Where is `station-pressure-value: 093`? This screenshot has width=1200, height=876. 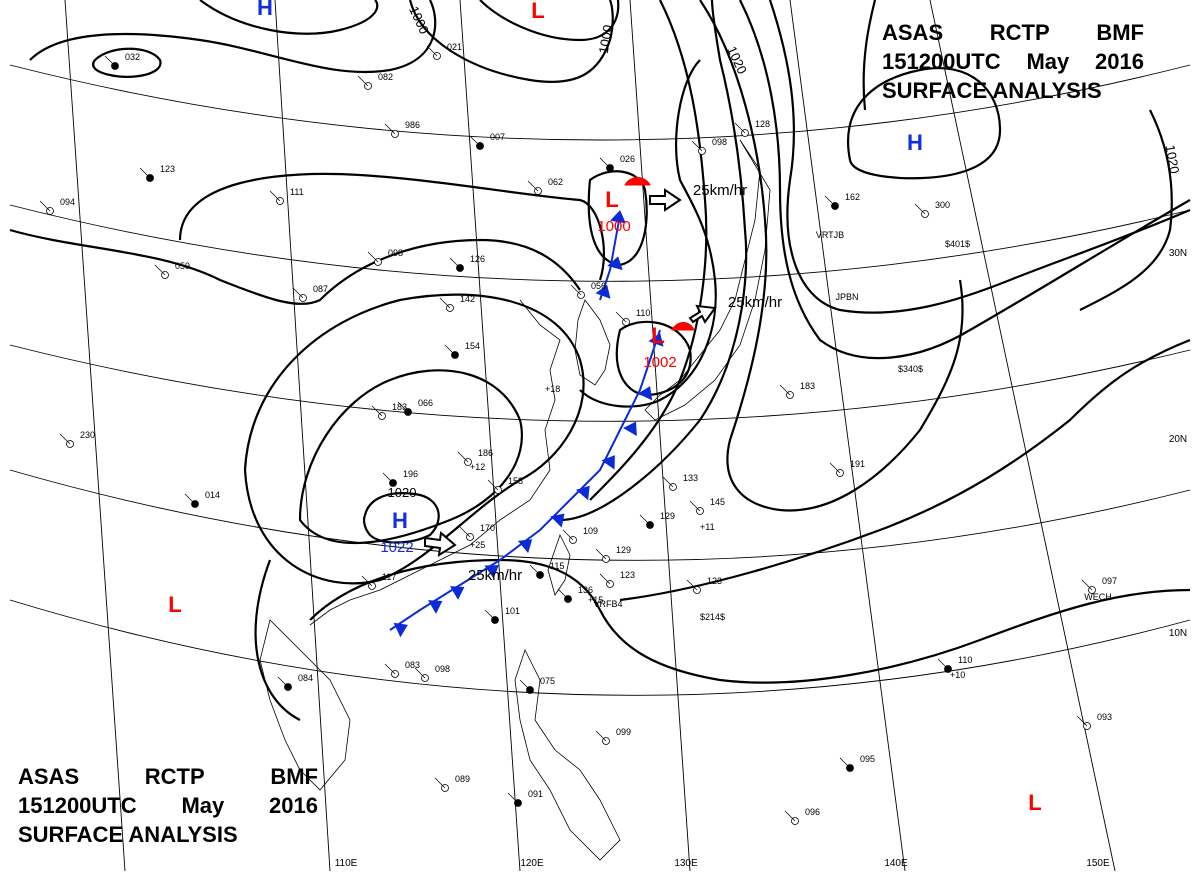
station-pressure-value: 093 is located at coordinates (1104, 717).